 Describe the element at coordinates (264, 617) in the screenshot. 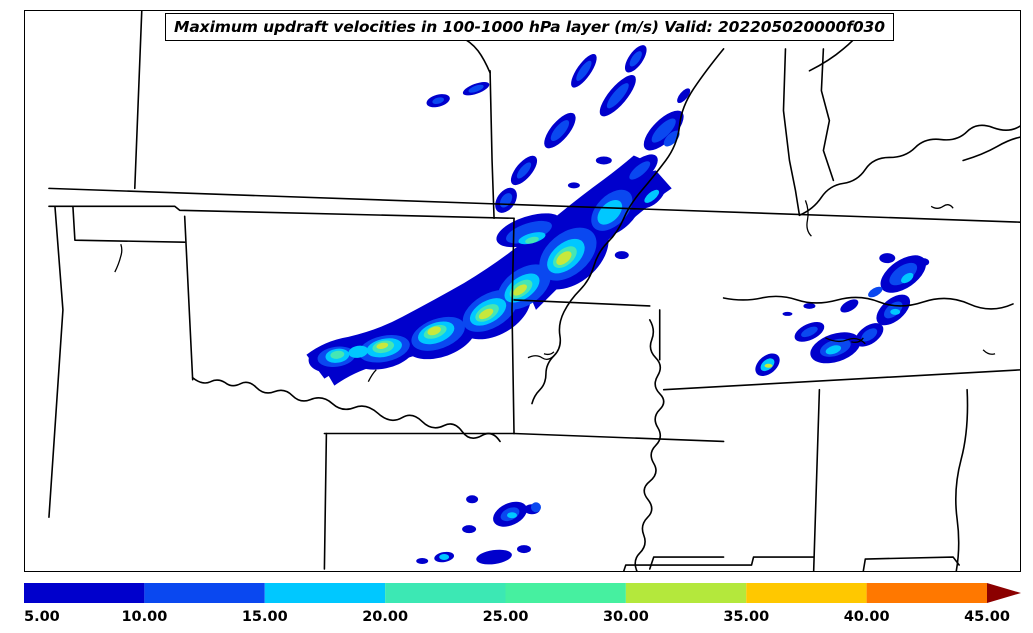

I see `colorbar-tick-label: 15.00` at that location.